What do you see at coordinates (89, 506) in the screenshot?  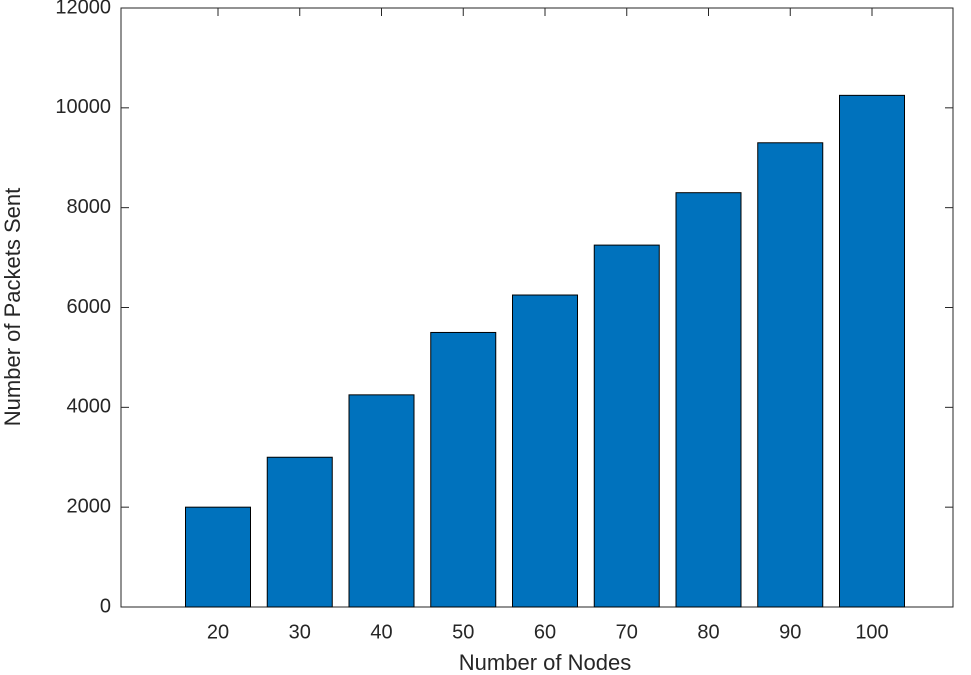 I see `y-tick-label: 2000` at bounding box center [89, 506].